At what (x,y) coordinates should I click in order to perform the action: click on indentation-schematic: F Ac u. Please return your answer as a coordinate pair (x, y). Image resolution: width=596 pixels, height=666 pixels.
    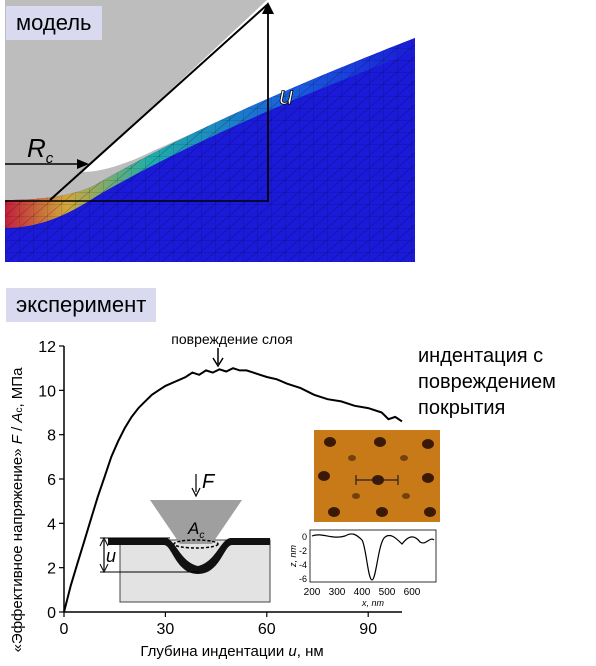
    Looking at the image, I should click on (185, 537).